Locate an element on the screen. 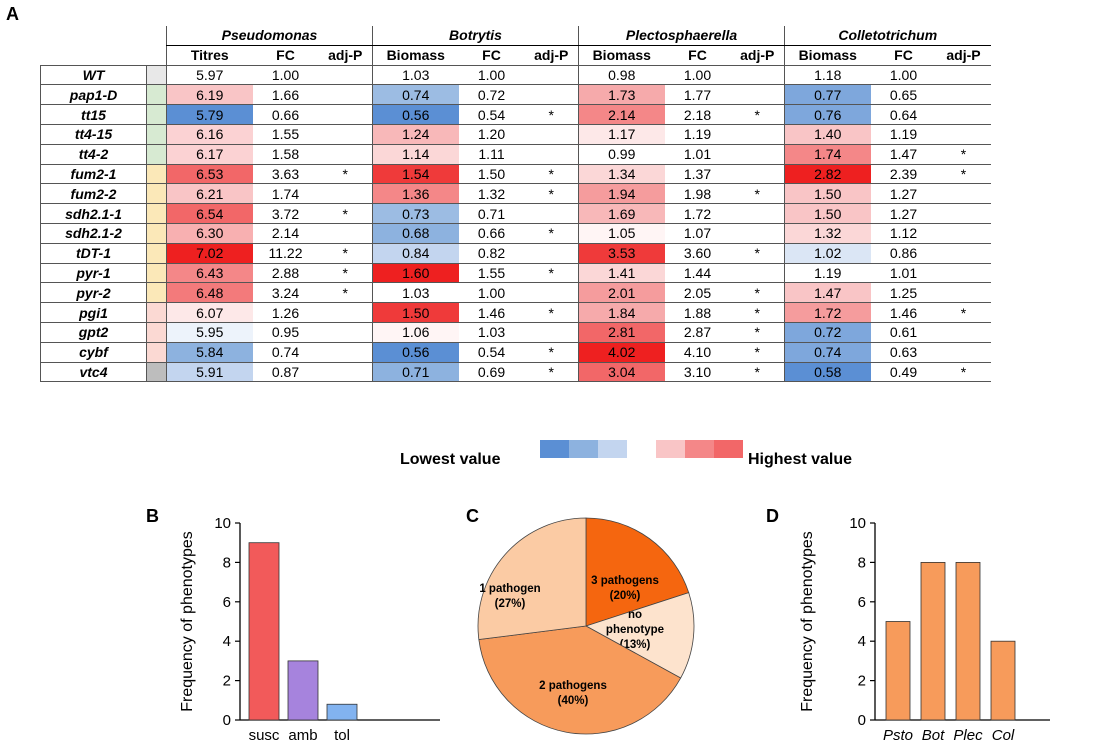  legend-low-label: Lowest value is located at coordinates (450, 459).